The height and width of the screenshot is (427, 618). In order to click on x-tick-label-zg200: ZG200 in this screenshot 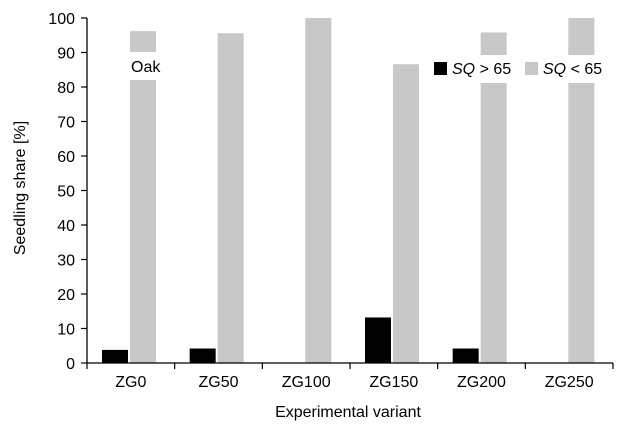, I will do `click(481, 382)`.